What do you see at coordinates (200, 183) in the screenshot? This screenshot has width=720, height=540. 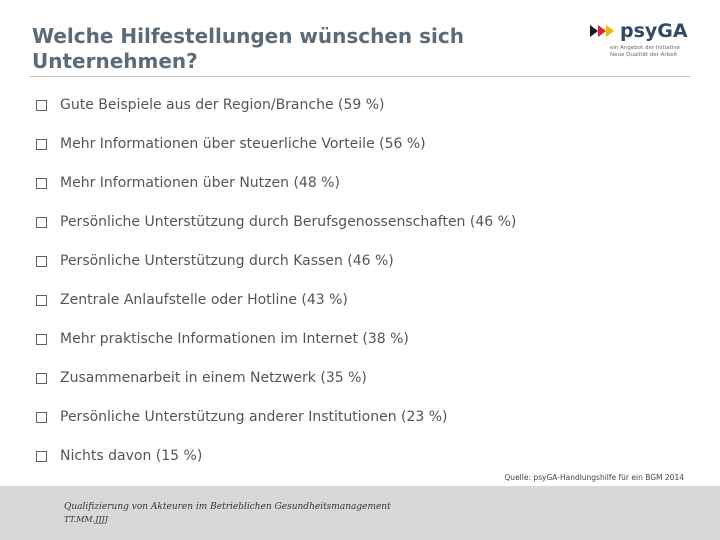 I see `list-item-label: Mehr Informationen über Nutzen (48 %)` at bounding box center [200, 183].